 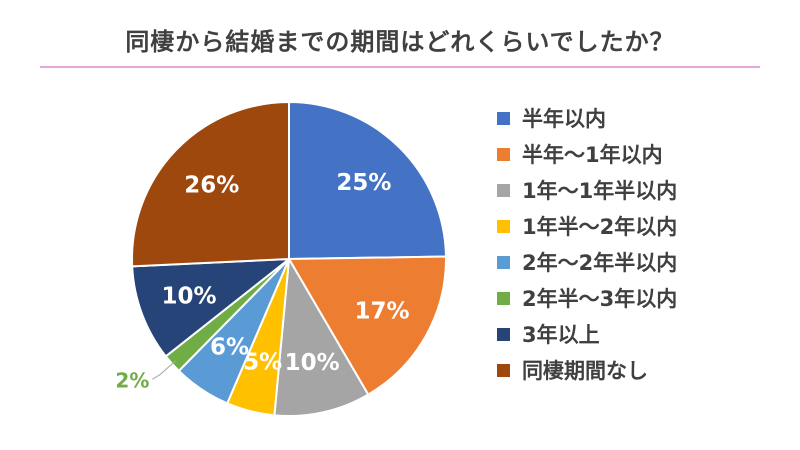 I want to click on legend-label: 3年以上, so click(x=561, y=335).